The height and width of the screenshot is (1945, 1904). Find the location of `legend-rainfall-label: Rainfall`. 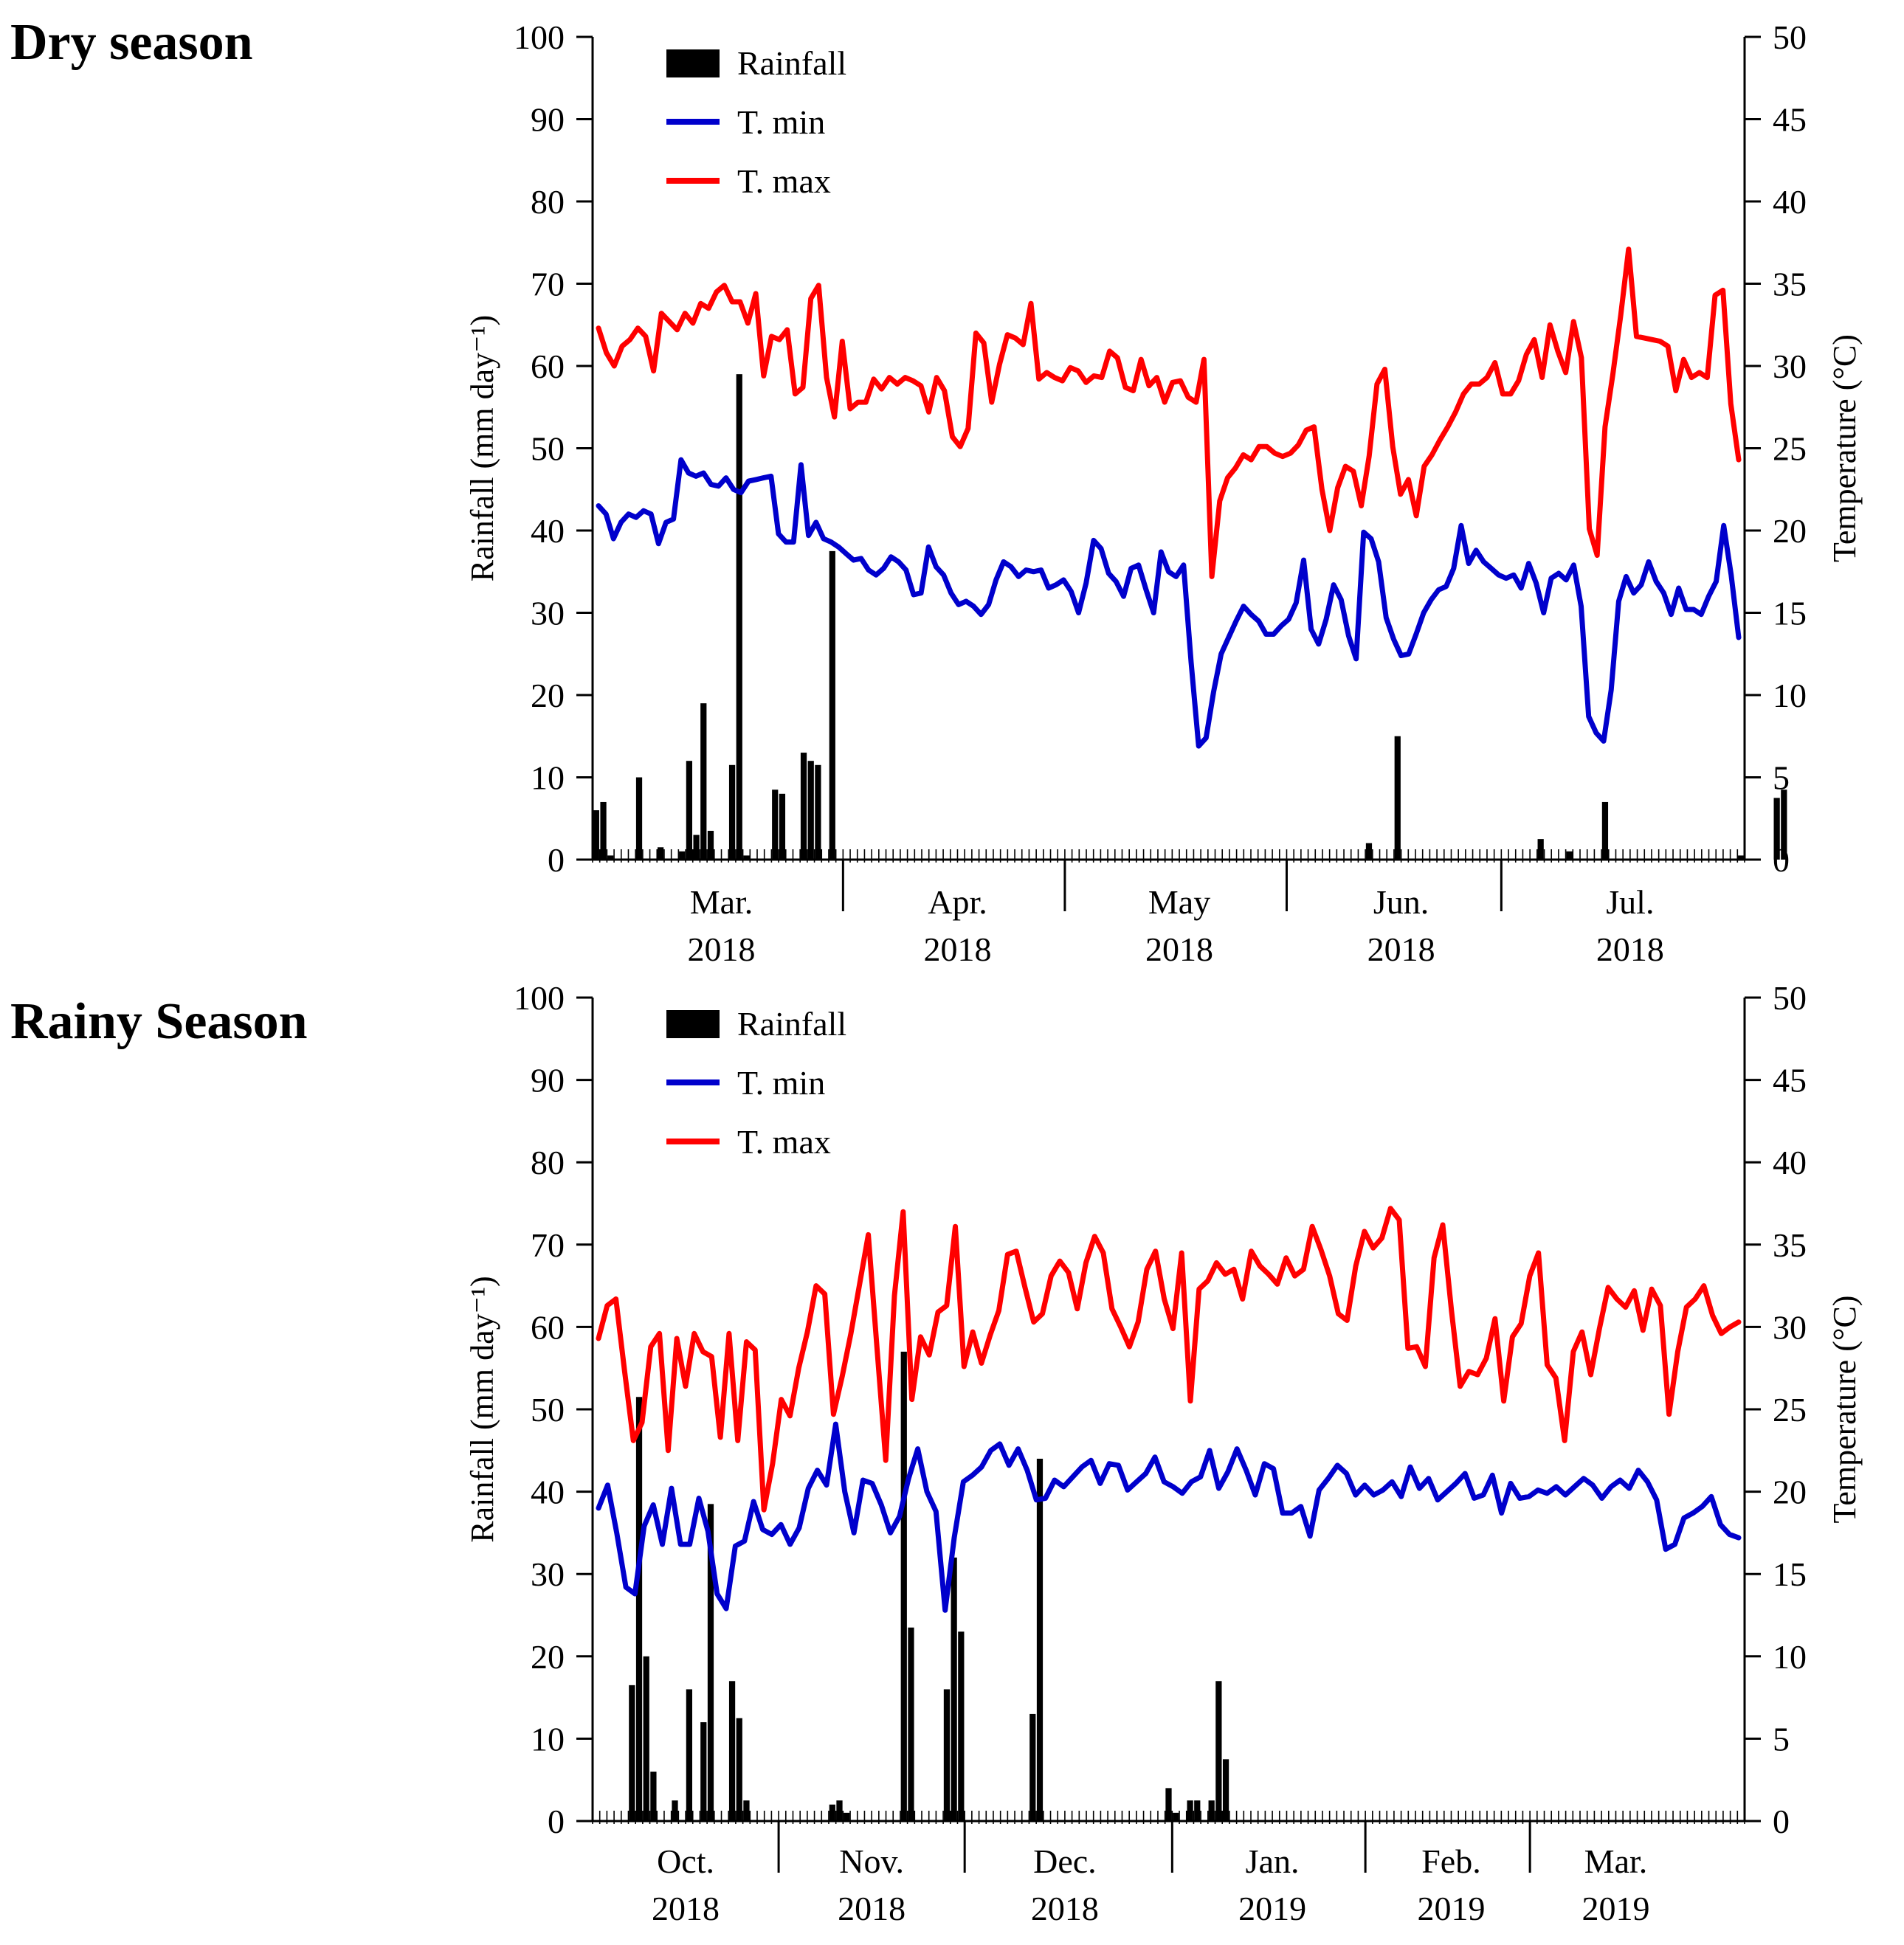

legend-rainfall-label: Rainfall is located at coordinates (792, 63).